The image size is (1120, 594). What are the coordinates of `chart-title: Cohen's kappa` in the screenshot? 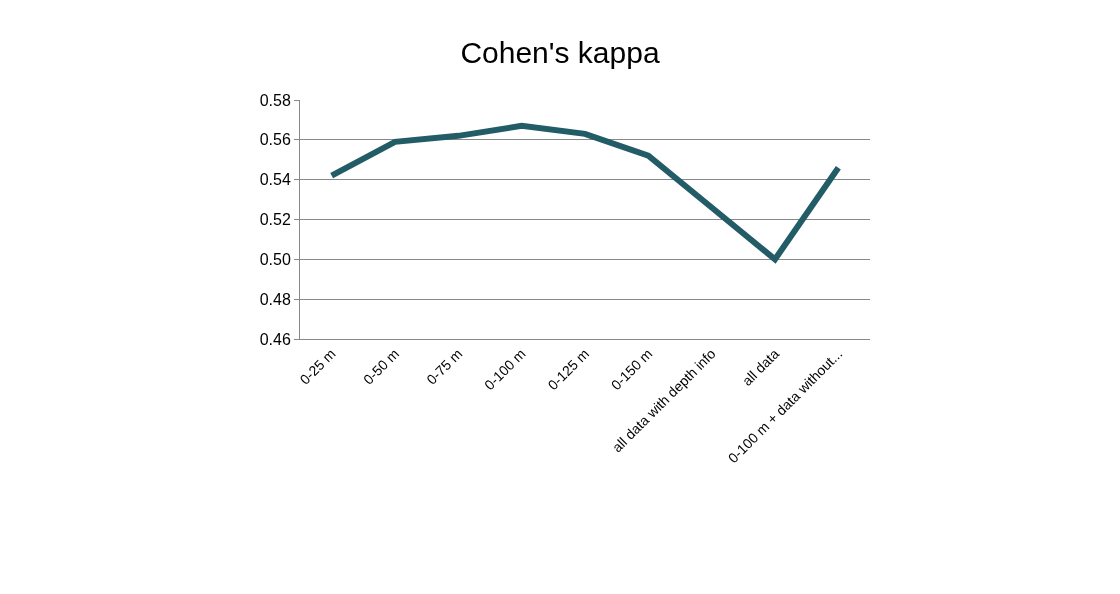 It's located at (560, 52).